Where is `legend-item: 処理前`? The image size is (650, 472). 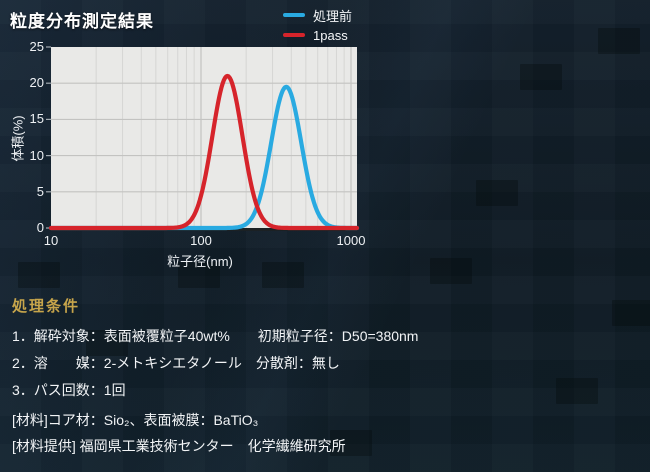 legend-item: 処理前 is located at coordinates (317, 15).